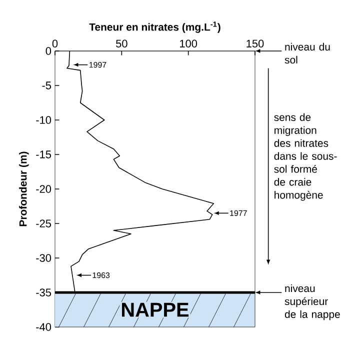 This screenshot has width=356, height=352. I want to click on x-tick-label: 150, so click(255, 44).